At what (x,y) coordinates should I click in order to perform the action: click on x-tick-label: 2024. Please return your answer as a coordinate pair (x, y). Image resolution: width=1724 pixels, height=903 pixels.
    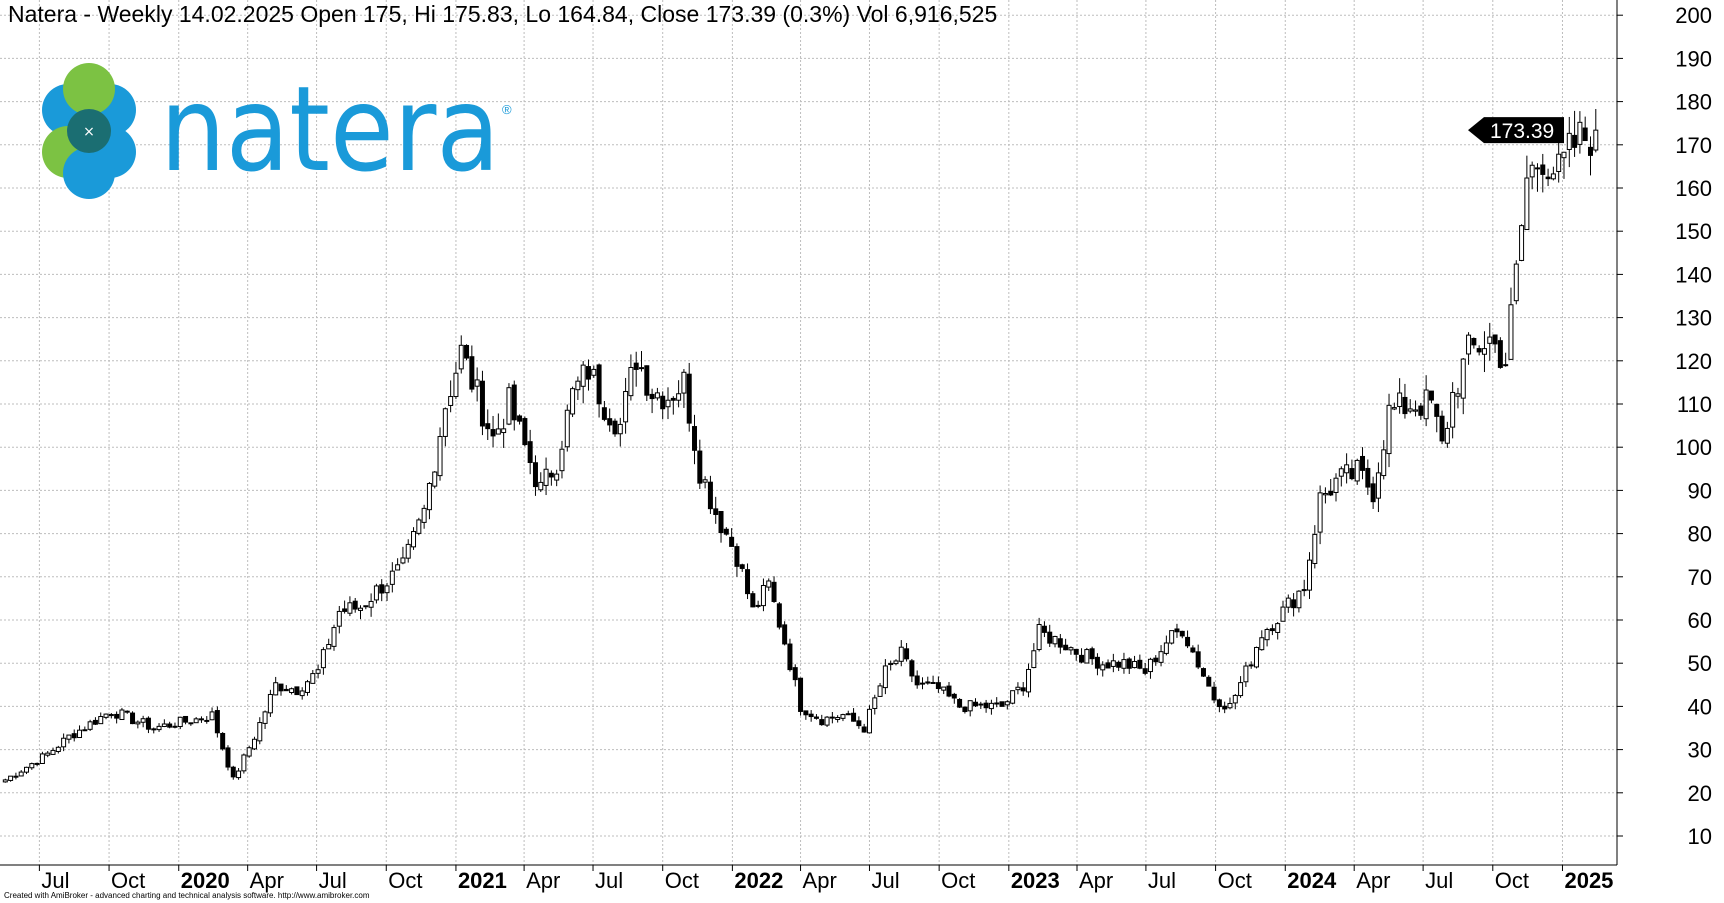
    Looking at the image, I should click on (1312, 880).